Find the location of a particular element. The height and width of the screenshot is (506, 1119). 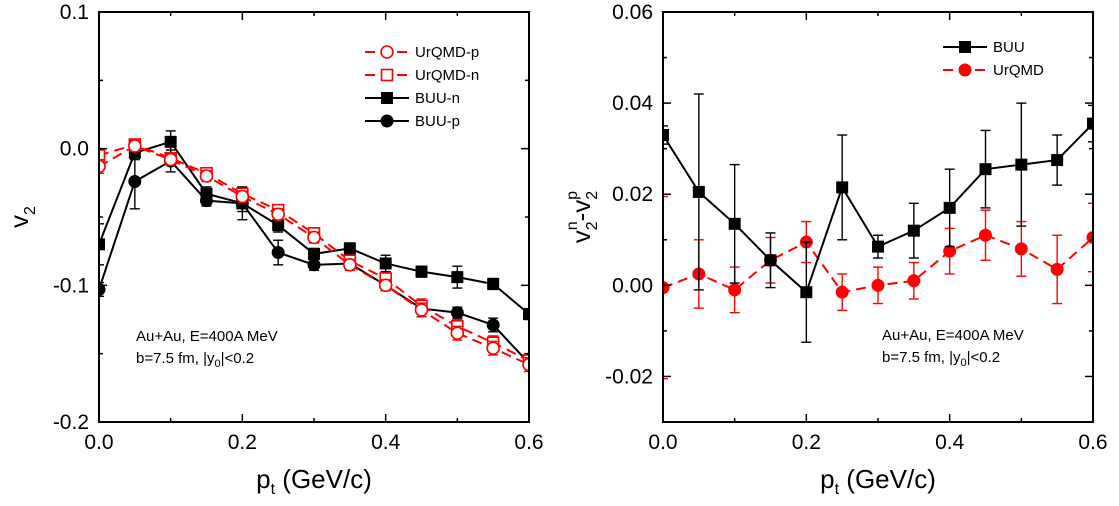

panel2-y-axis-label: v2n-v2p is located at coordinates (582, 217).